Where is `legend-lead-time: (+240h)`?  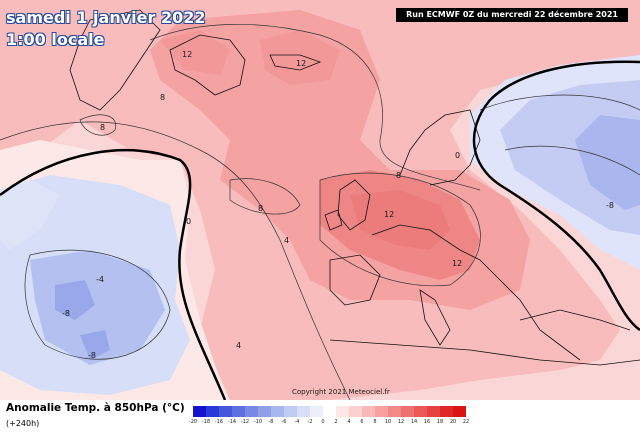 legend-lead-time: (+240h) is located at coordinates (23, 423).